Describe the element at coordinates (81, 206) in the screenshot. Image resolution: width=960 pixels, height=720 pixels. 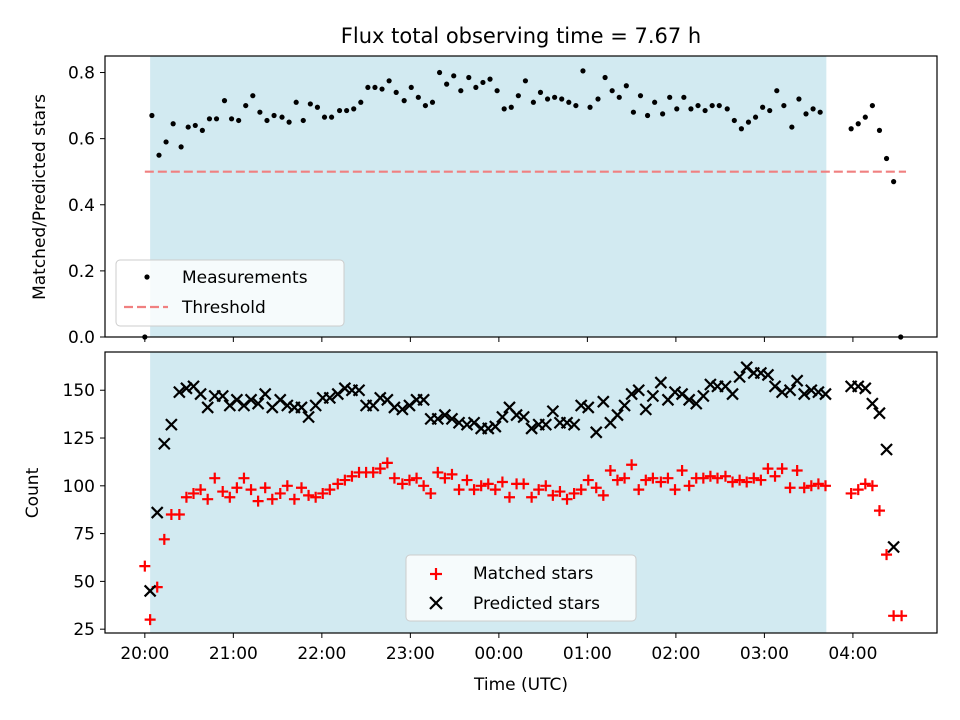
I see `top-ytick-label: 0.4` at that location.